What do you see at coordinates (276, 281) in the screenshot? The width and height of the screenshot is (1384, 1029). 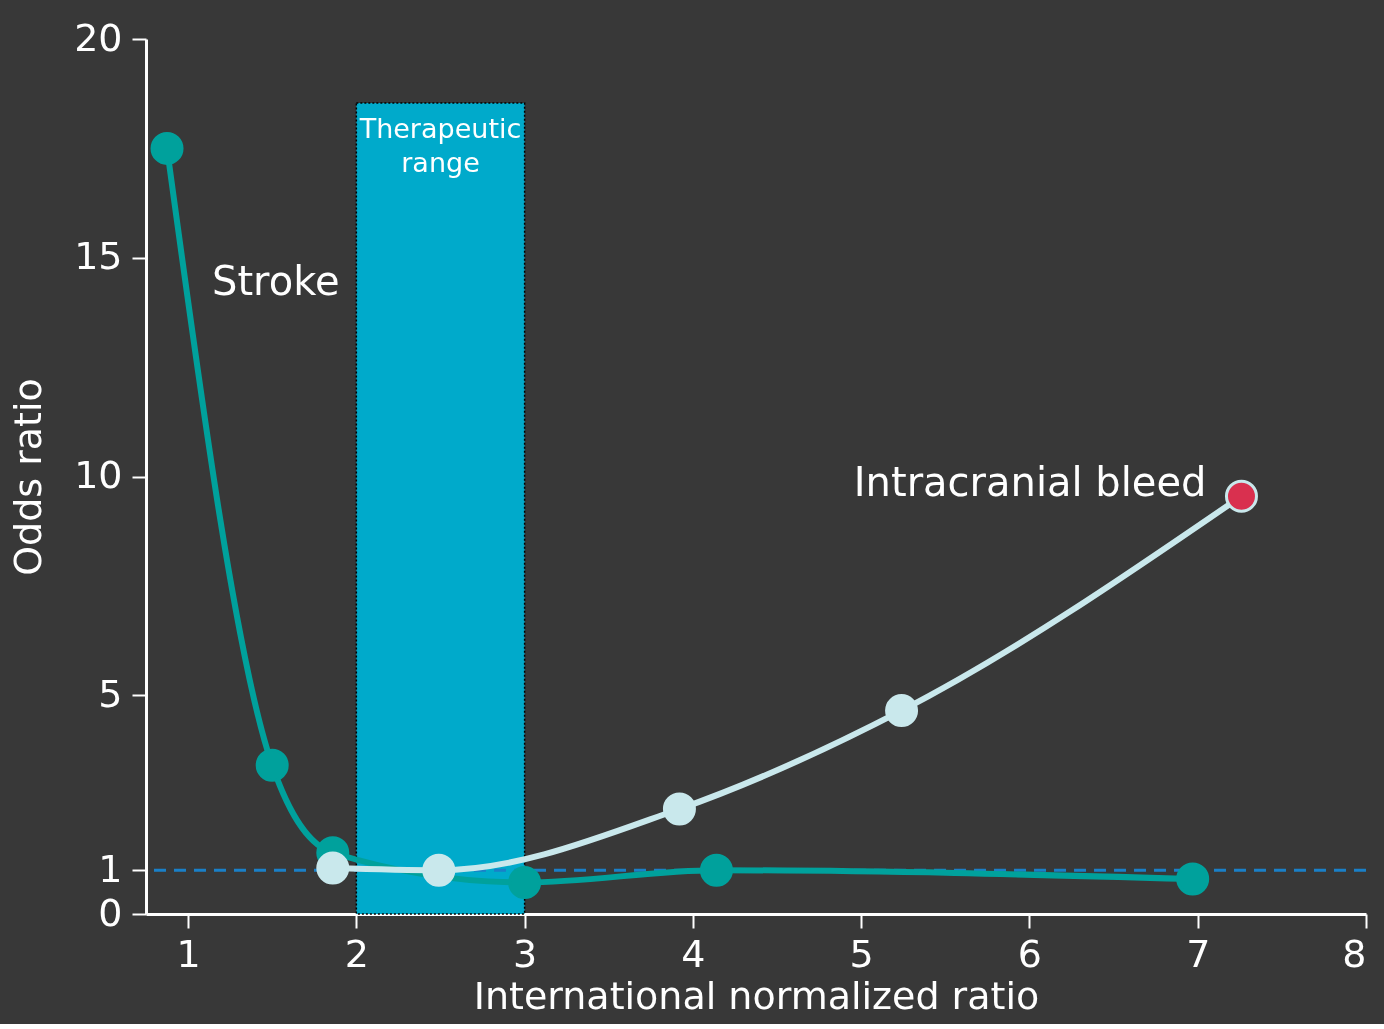 I see `series-label: Stroke` at bounding box center [276, 281].